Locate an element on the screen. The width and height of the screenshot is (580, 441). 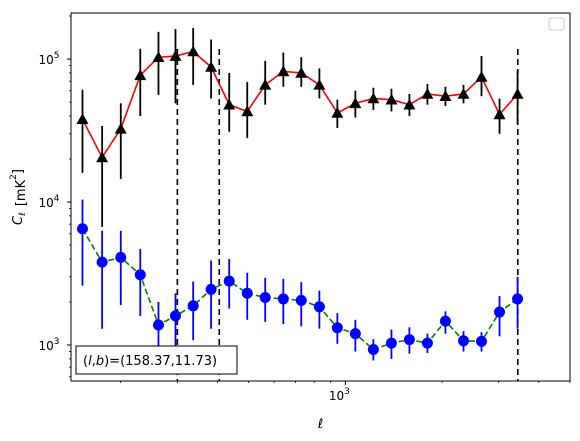
annotation-box is located at coordinates (156, 360).